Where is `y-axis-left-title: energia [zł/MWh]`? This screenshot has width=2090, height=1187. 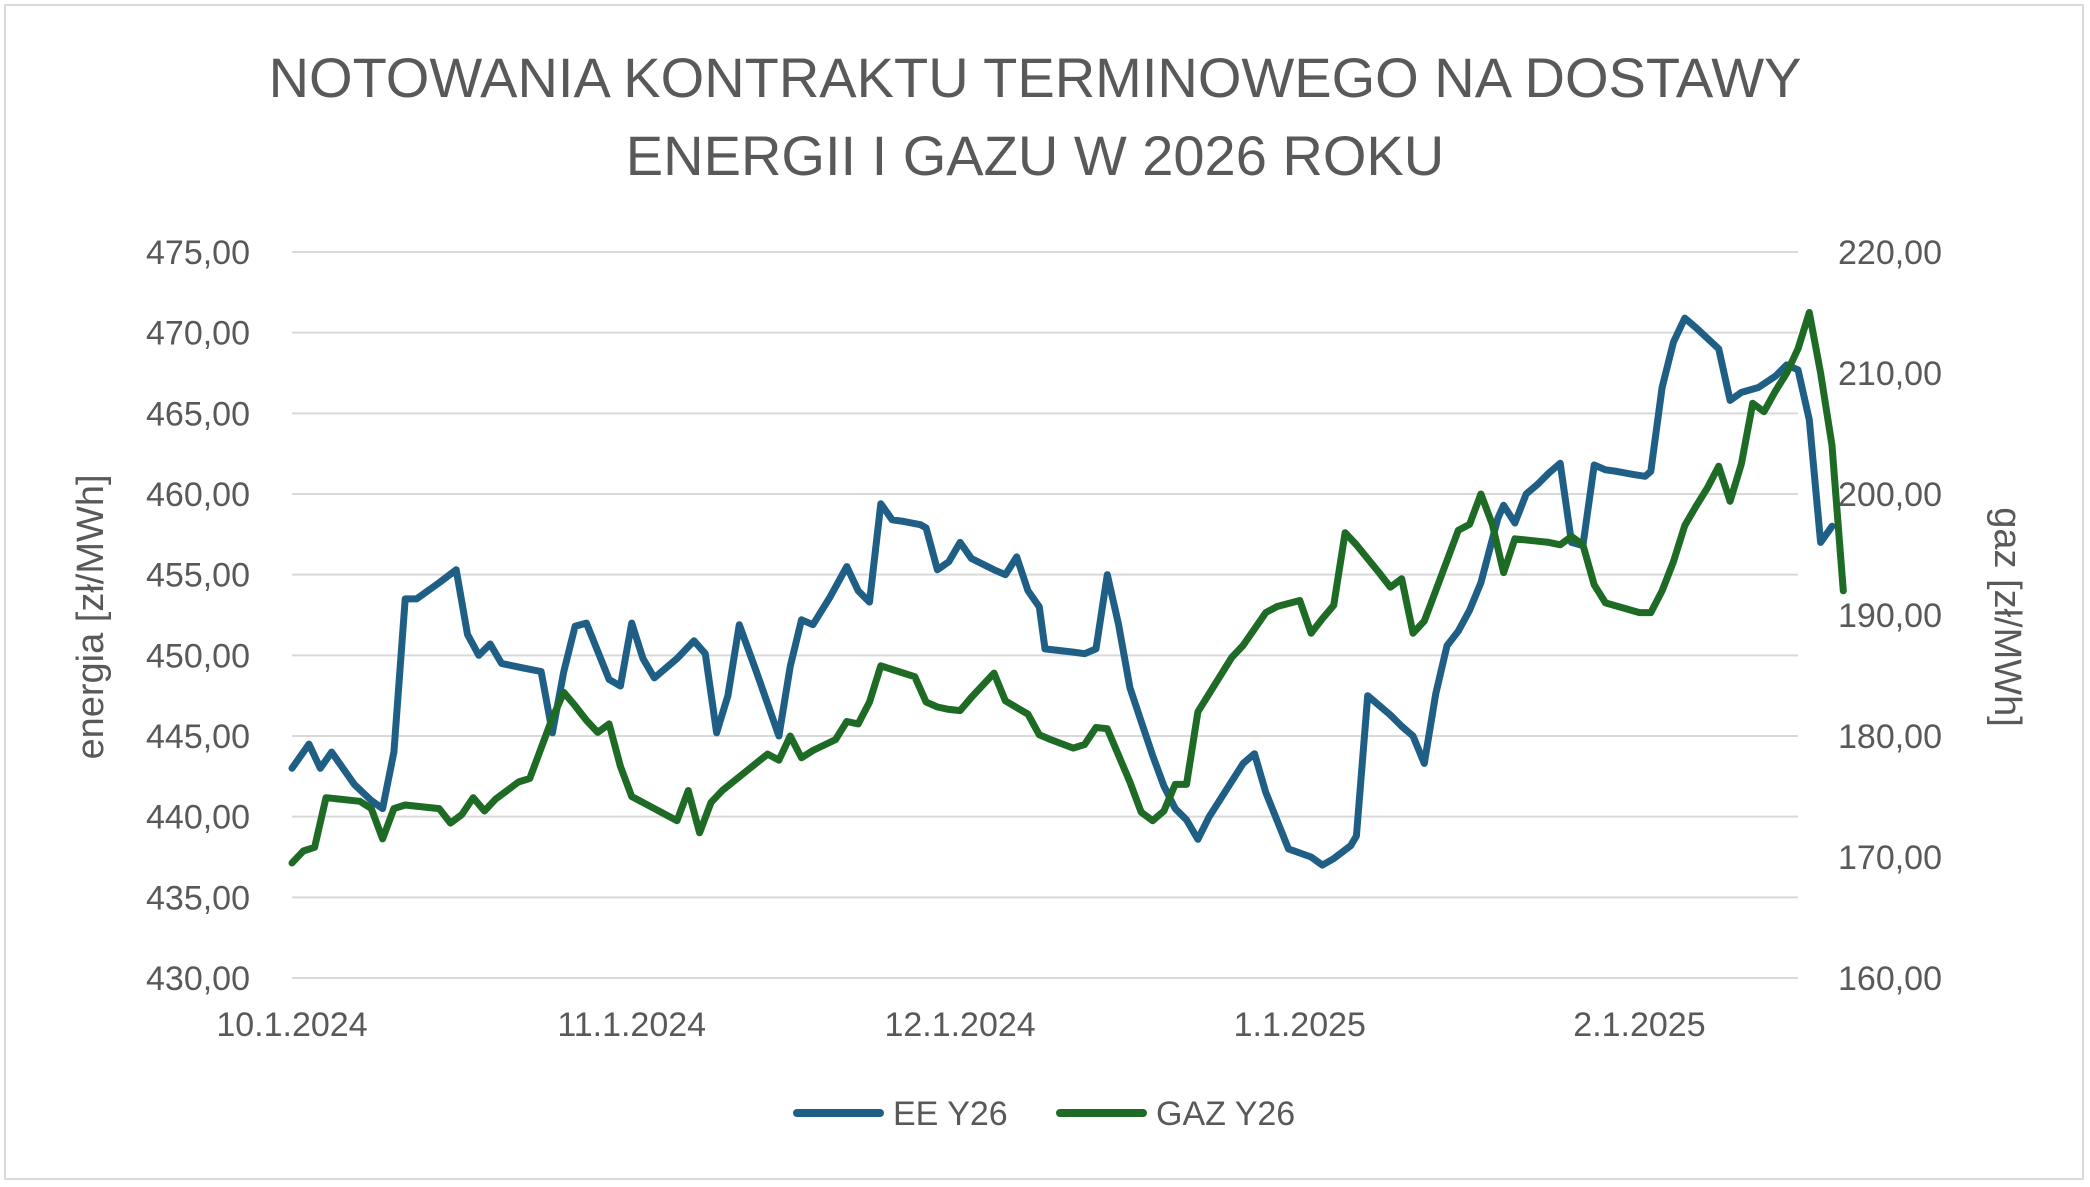 y-axis-left-title: energia [zł/MWh] is located at coordinates (91, 616).